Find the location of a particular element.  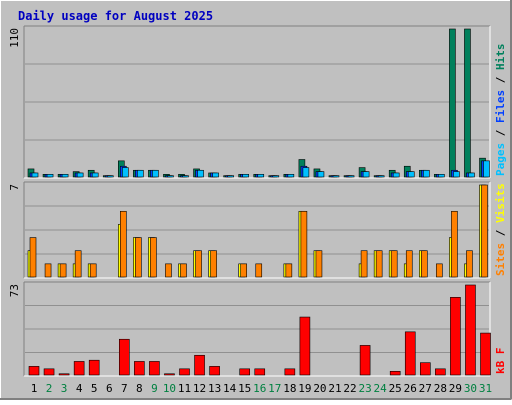

x-tick-label-day-1: 1 is located at coordinates (34, 388).